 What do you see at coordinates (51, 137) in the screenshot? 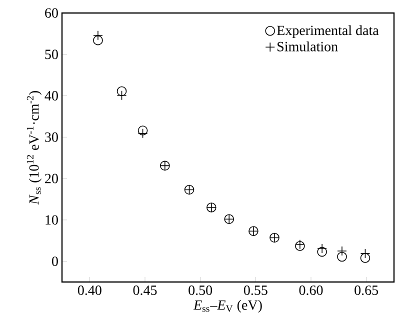
I see `y-tick-label: 30` at bounding box center [51, 137].